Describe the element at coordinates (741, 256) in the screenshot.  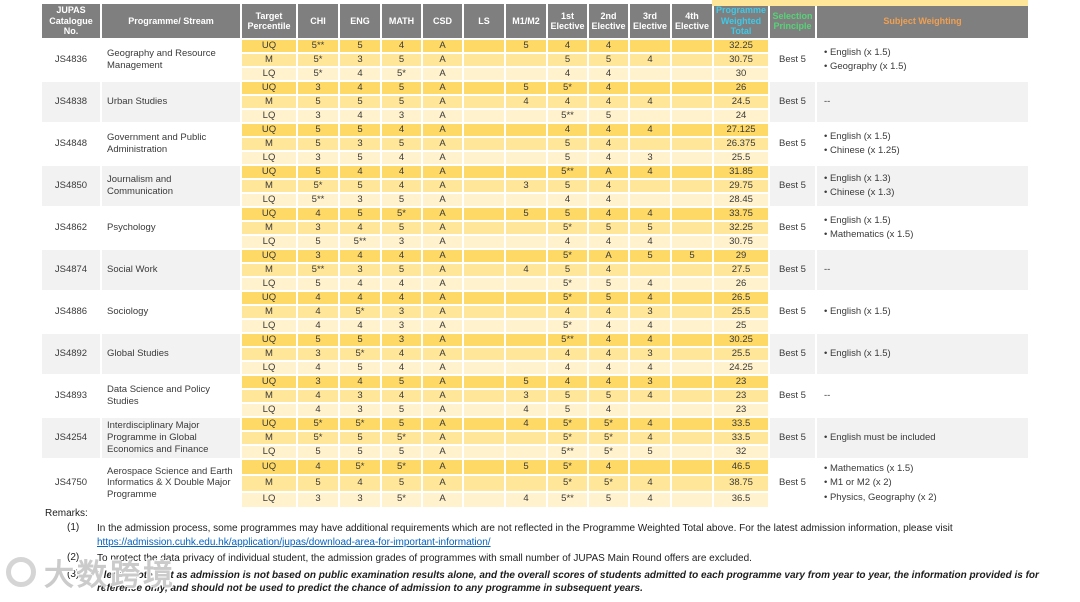
I see `grade-cell-weighted-total: 29` at that location.